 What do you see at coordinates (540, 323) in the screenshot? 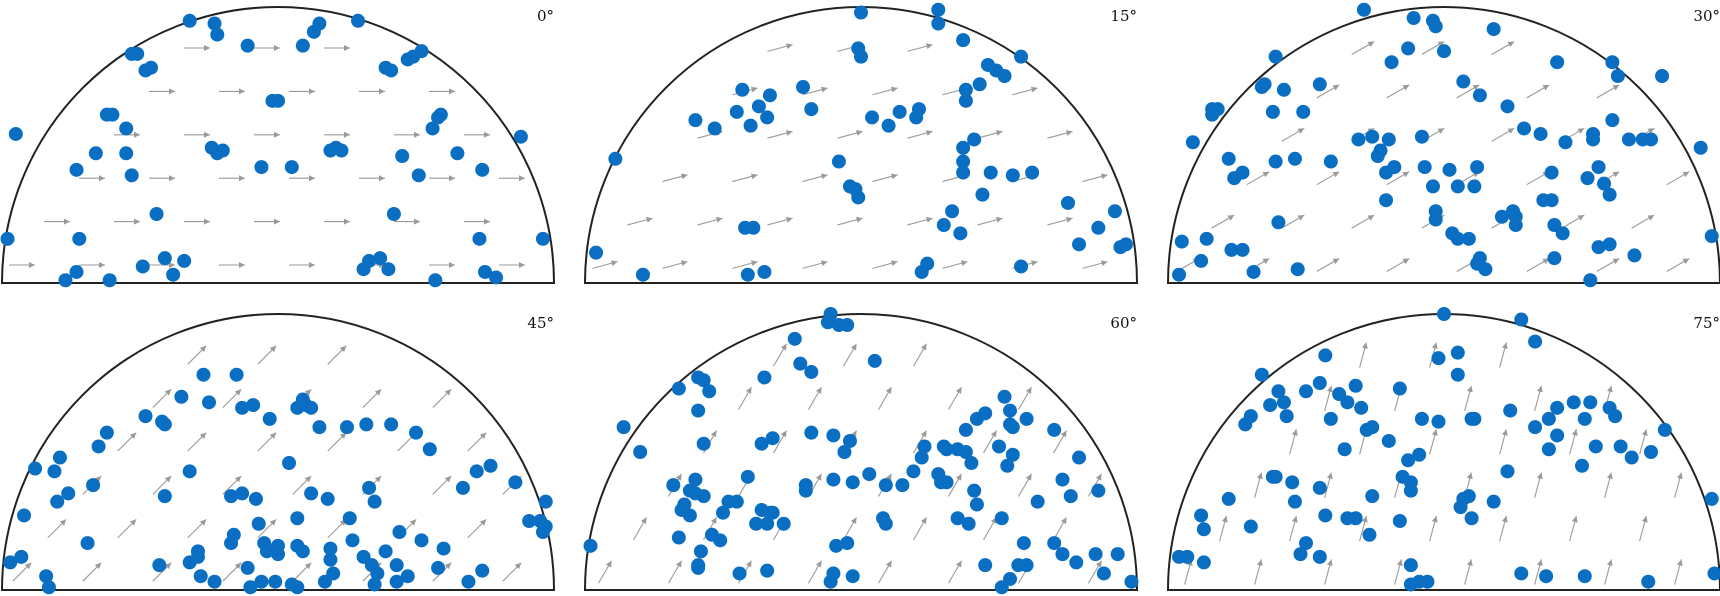
I see `panel-angle-label: 45°` at bounding box center [540, 323].